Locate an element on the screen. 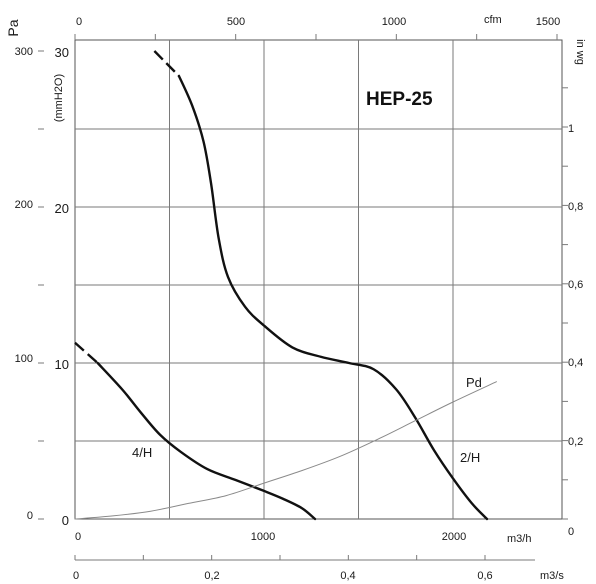 The width and height of the screenshot is (596, 584). m3h-unit-label: m3/h is located at coordinates (519, 539).